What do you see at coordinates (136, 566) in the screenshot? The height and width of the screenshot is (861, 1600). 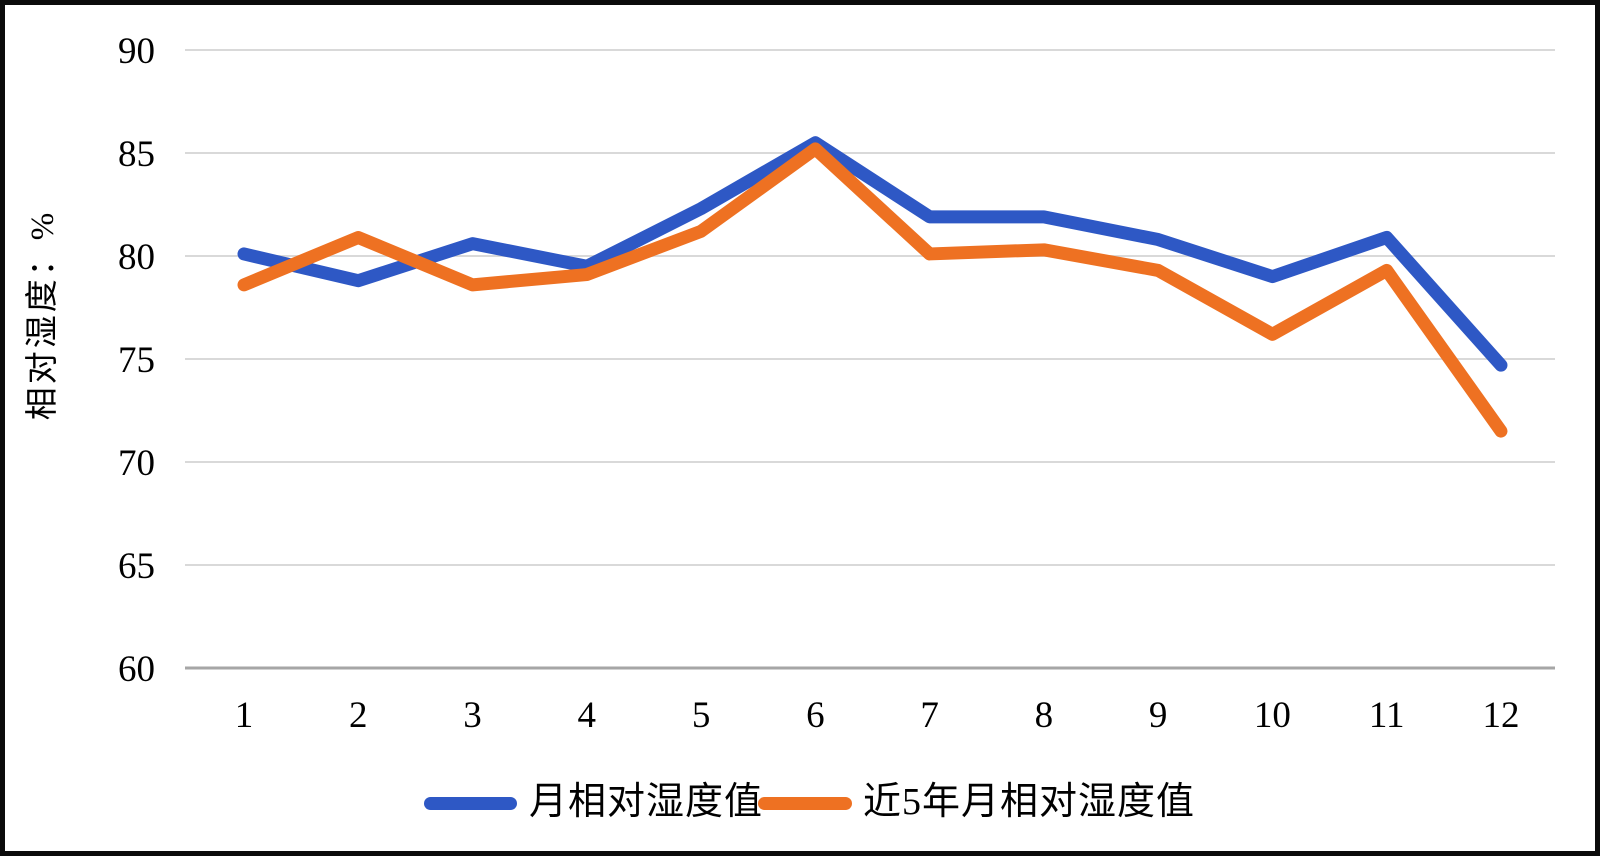 I see `y-tick-label: 65` at bounding box center [136, 566].